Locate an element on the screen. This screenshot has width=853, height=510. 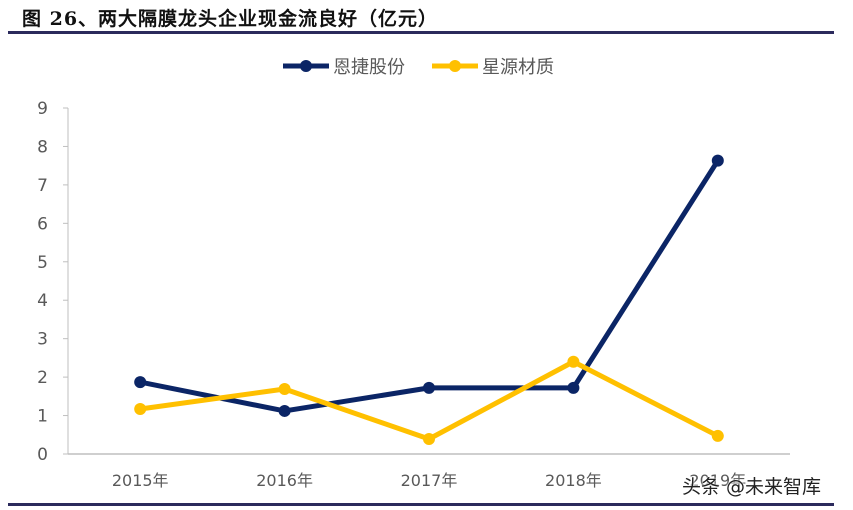
x-tick-label: 2016年 is located at coordinates (284, 480).